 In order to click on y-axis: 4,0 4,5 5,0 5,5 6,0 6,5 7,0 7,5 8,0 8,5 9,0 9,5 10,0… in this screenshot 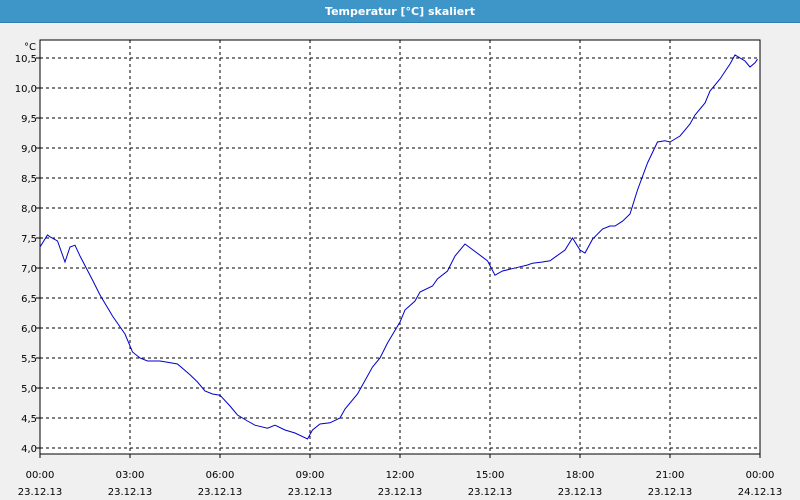, I will do `click(27, 254)`.